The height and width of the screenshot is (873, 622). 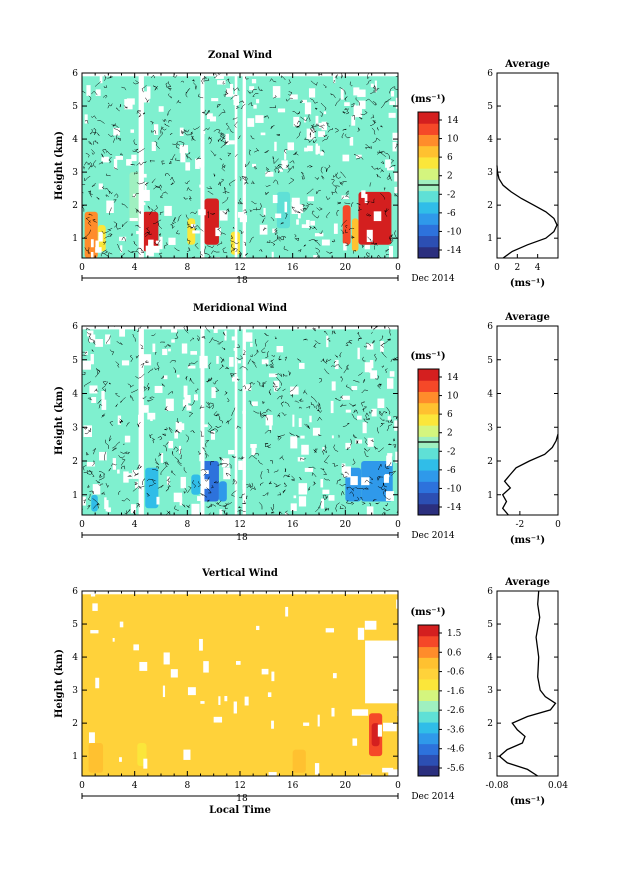 What do you see at coordinates (527, 283) in the screenshot?
I see `average-x-label: (ms⁻¹)` at bounding box center [527, 283].